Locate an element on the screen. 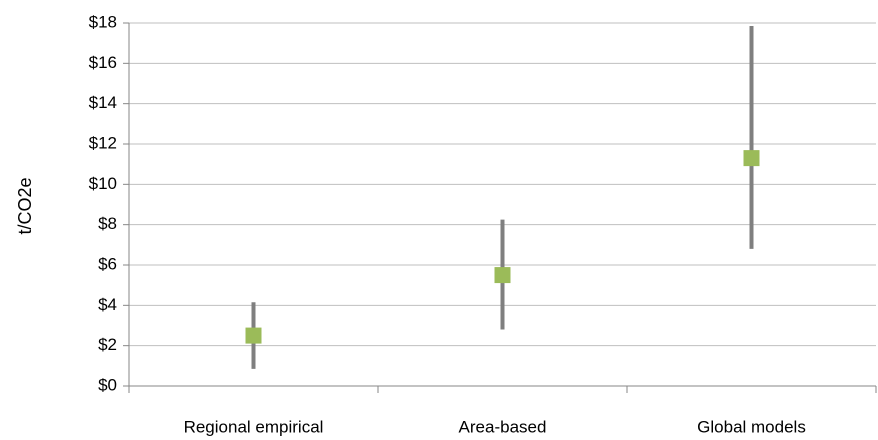 The height and width of the screenshot is (440, 878). x-tick-label: Area-based is located at coordinates (503, 426).